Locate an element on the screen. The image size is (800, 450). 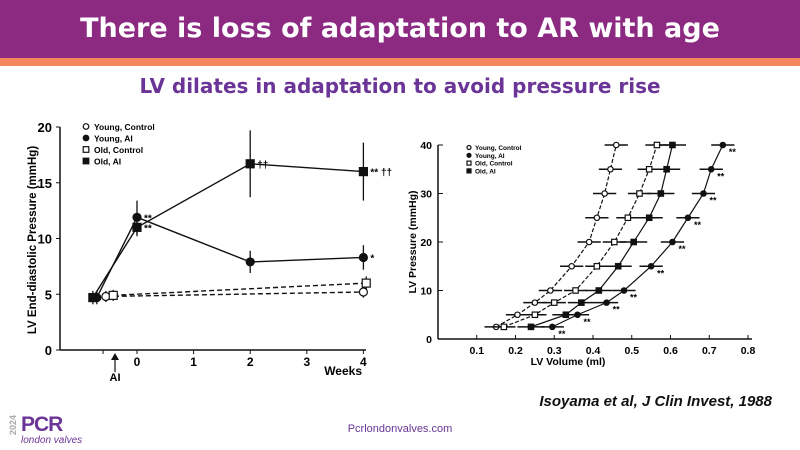
x-tick-label: 0.8 is located at coordinates (748, 351).